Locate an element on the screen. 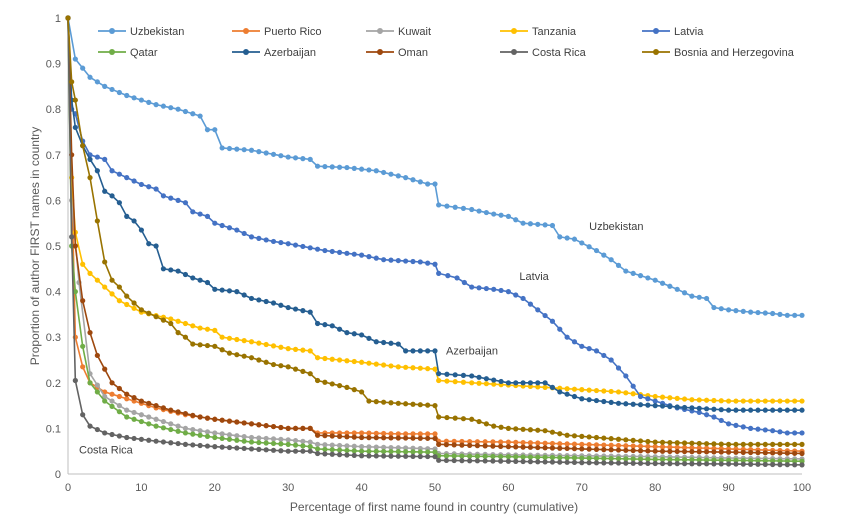  annotation-azerbaijan: Azerbaijan is located at coordinates (472, 352).